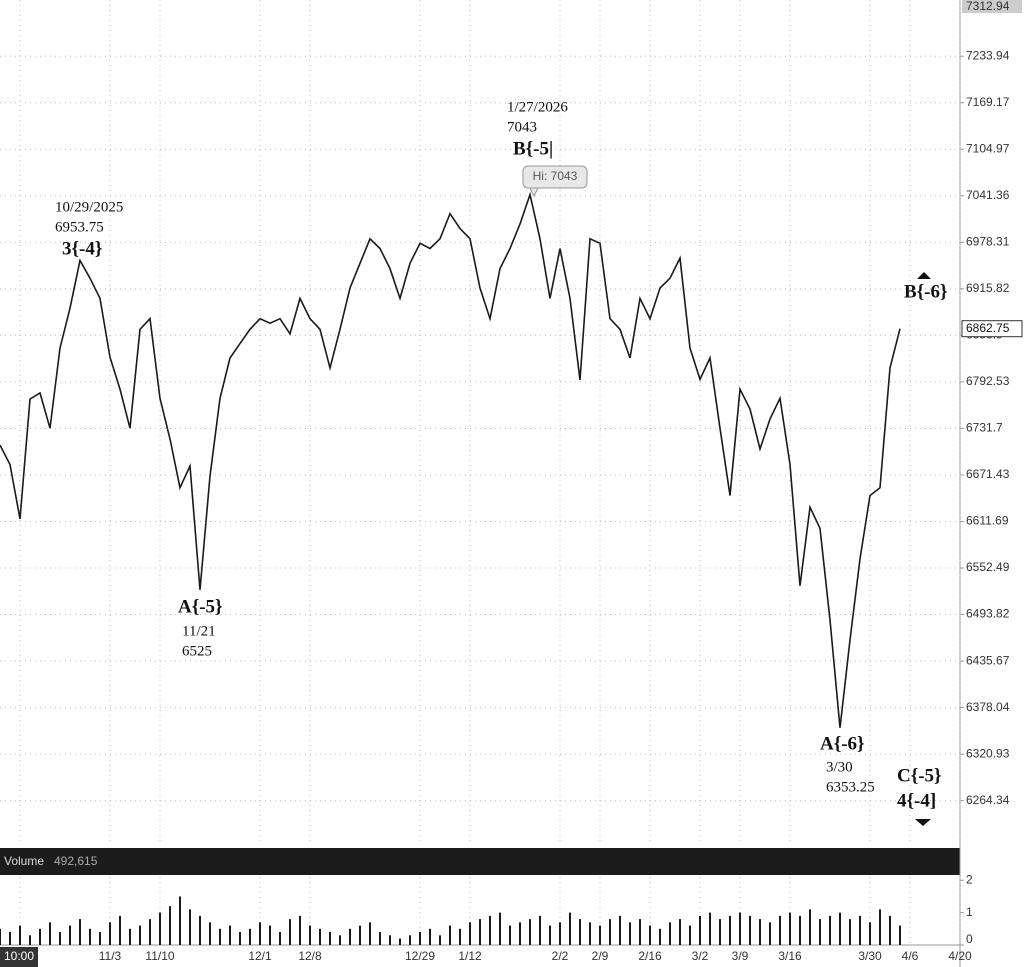 Image resolution: width=1024 pixels, height=967 pixels. I want to click on y-range-label: 7312.94, so click(988, 6).